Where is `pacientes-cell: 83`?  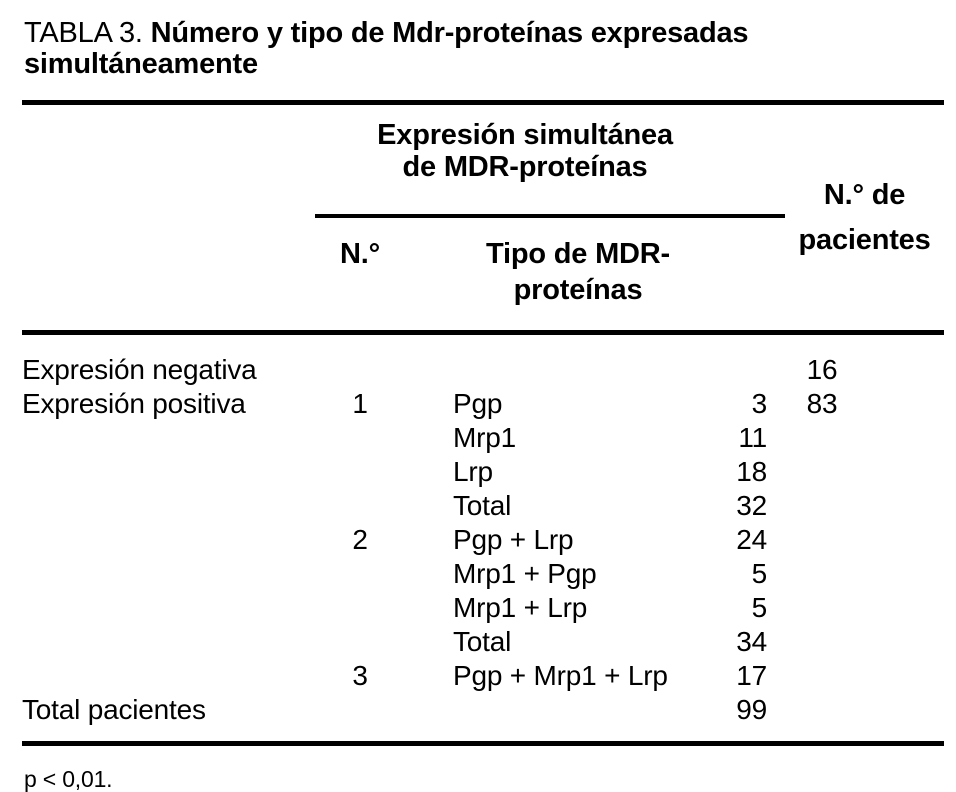
pacientes-cell: 83 is located at coordinates (822, 403).